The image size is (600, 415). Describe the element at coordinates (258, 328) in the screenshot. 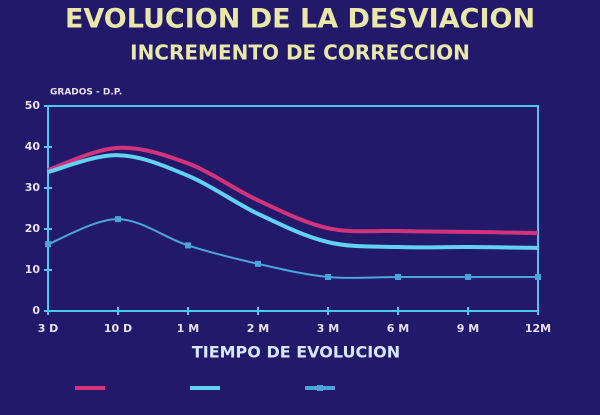

I see `x-tick-label: 2 M` at that location.